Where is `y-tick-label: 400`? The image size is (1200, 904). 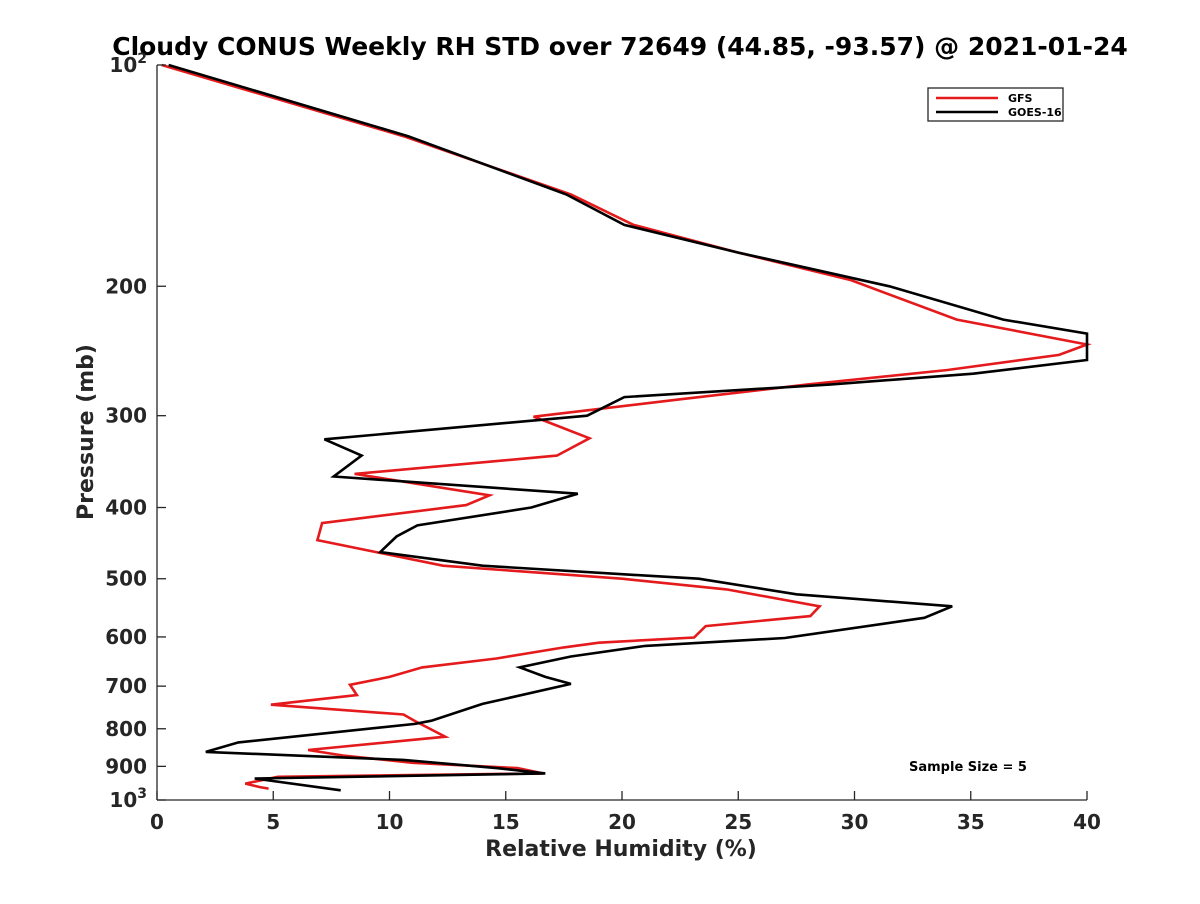 y-tick-label: 400 is located at coordinates (126, 508).